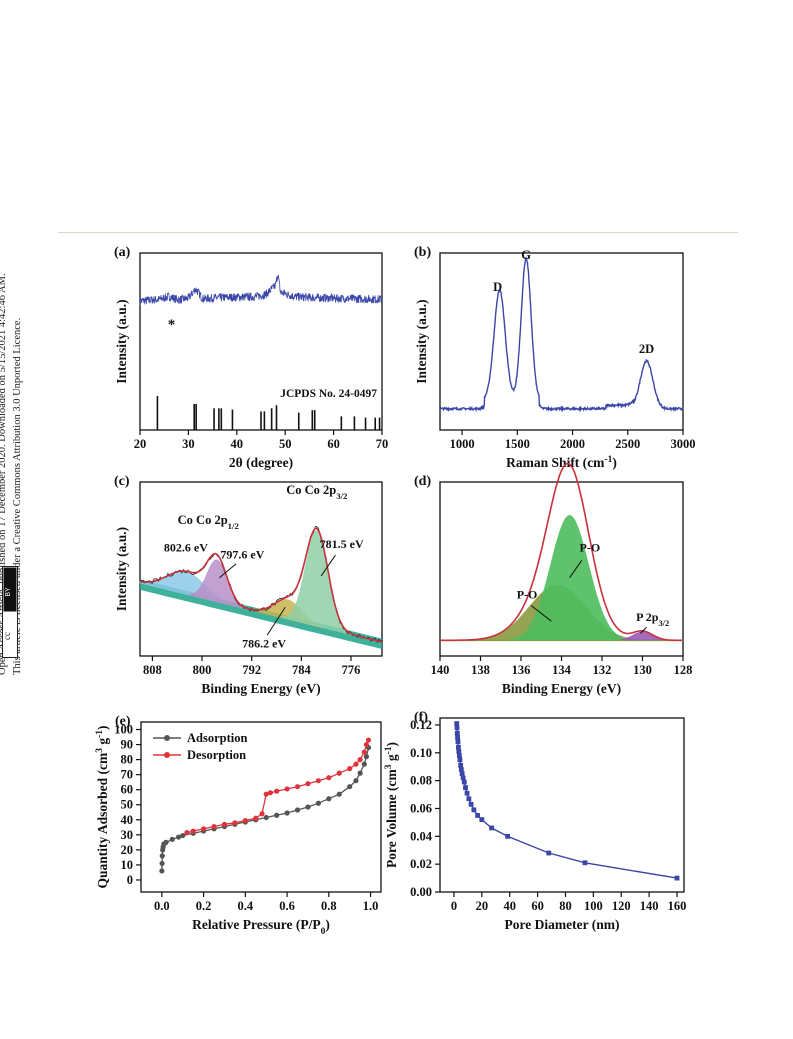  I want to click on isotherm-xlabel-part: ), so click(327, 924).